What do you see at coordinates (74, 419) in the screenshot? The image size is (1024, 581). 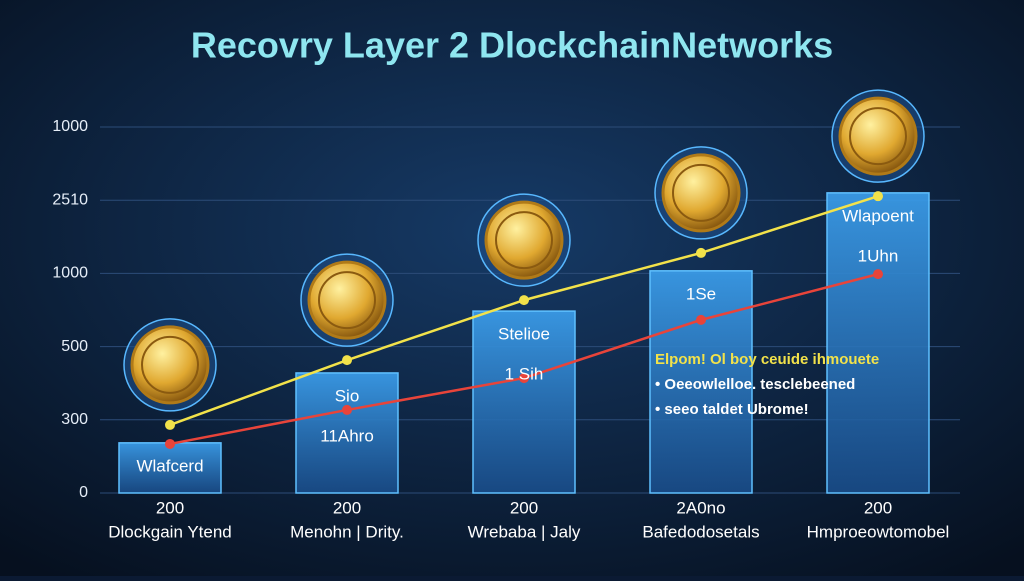 I see `y-tick-label: 300` at bounding box center [74, 419].